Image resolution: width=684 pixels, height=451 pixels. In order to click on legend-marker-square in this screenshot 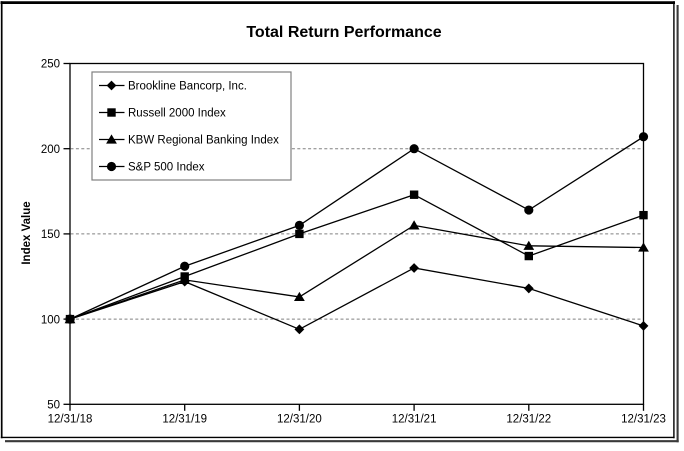, I will do `click(111, 112)`.